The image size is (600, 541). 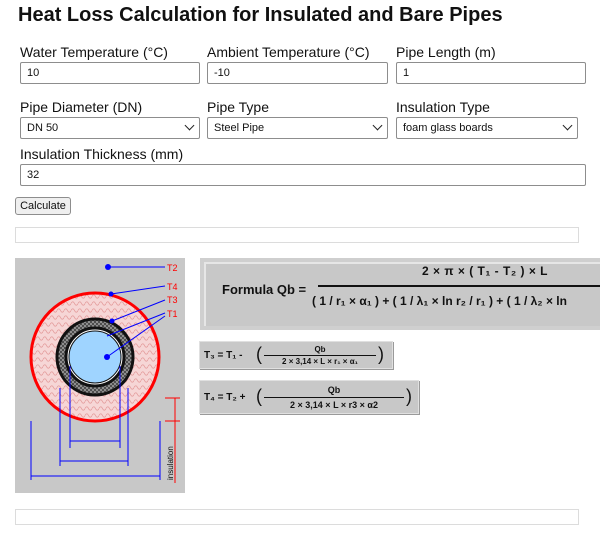 What do you see at coordinates (491, 73) in the screenshot?
I see `pipe-length-input: 1` at bounding box center [491, 73].